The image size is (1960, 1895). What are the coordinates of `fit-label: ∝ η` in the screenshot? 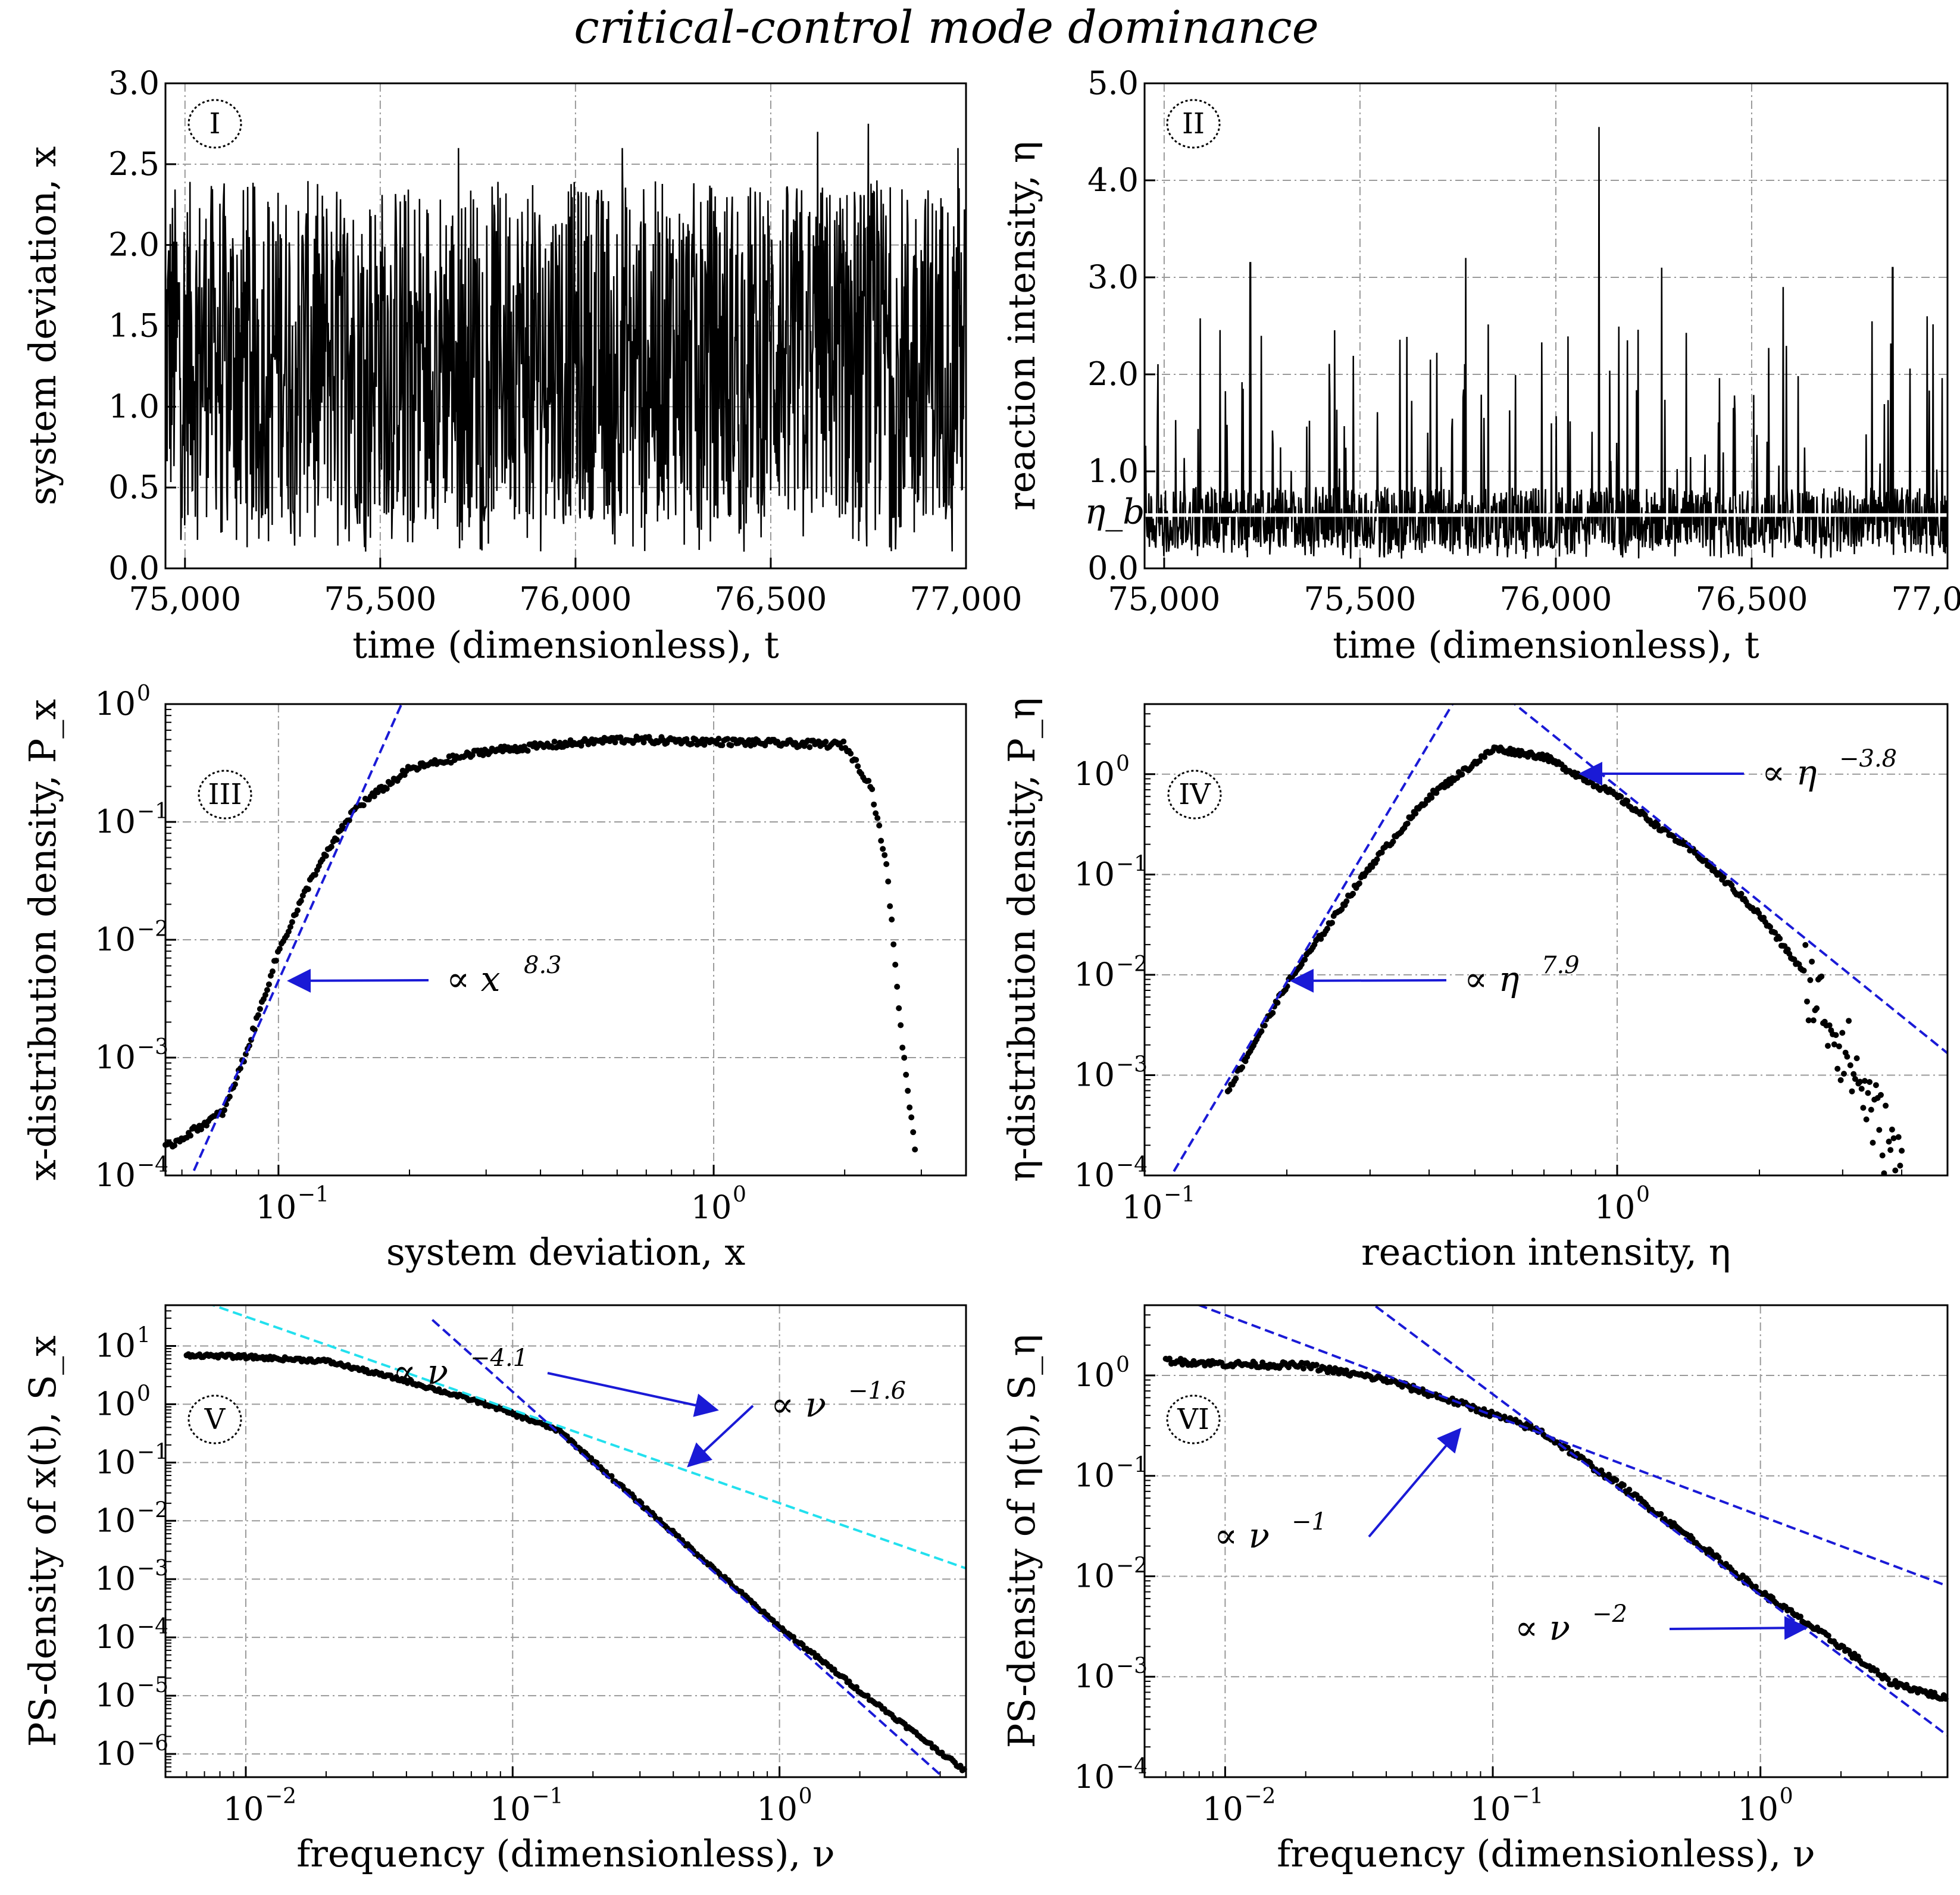 It's located at (1790, 772).